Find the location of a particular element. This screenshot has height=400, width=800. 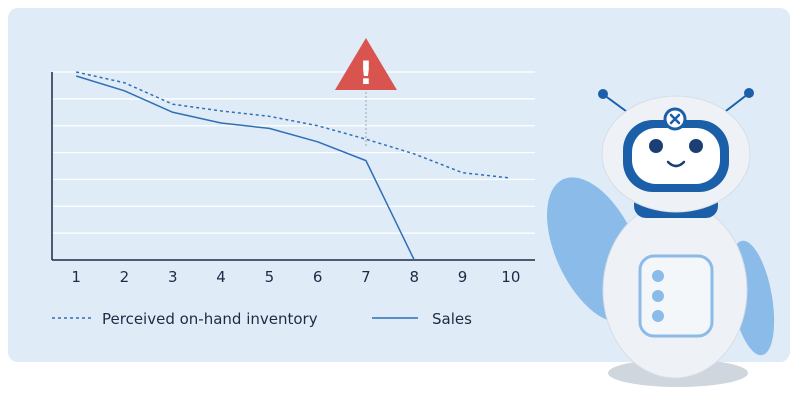

legend-label-perceived-inventory: Perceived on-hand inventory is located at coordinates (210, 319).